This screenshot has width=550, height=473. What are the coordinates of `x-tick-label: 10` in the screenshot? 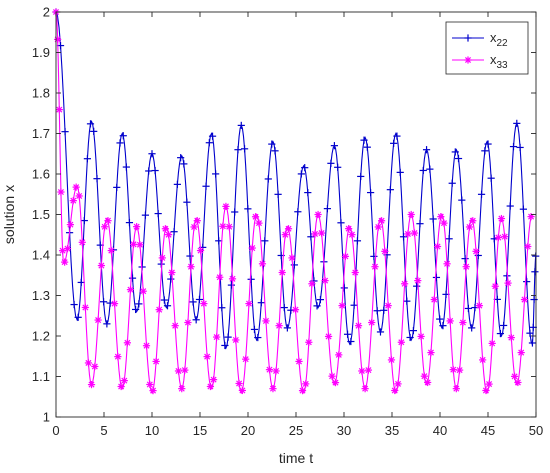 It's located at (152, 430).